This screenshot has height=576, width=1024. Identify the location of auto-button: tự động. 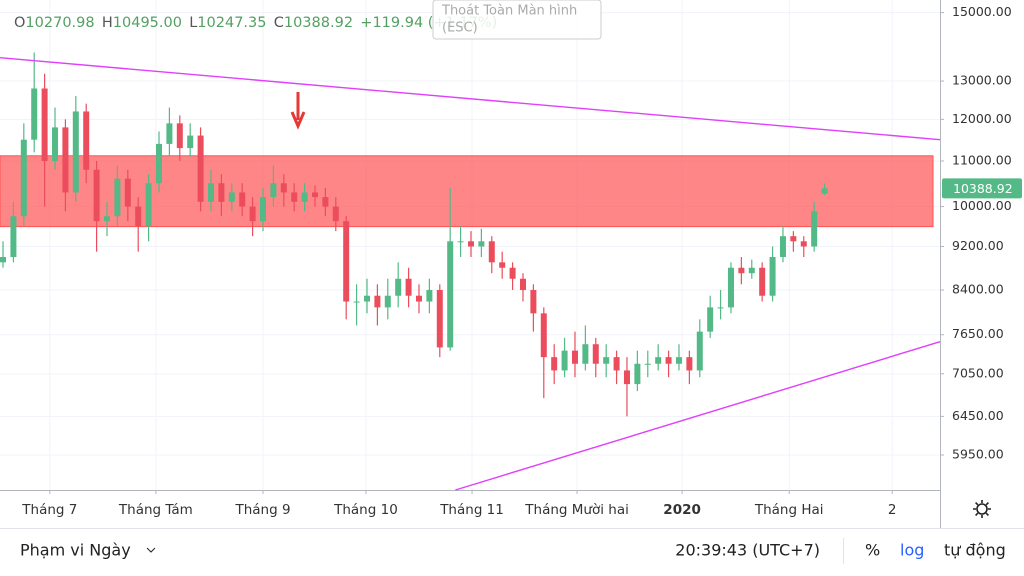
(975, 550).